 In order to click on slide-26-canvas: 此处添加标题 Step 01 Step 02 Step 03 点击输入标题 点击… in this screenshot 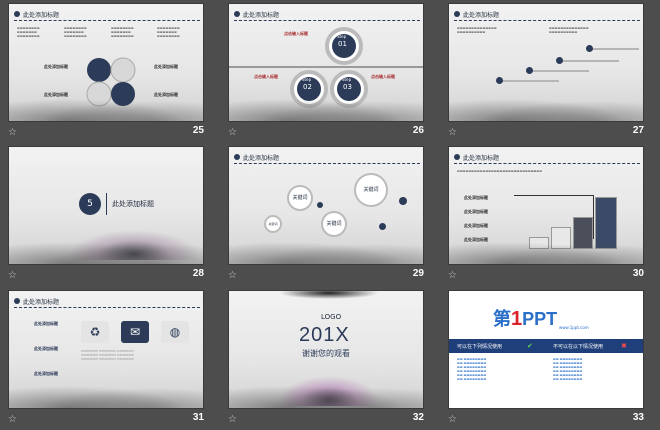, I will do `click(326, 62)`.